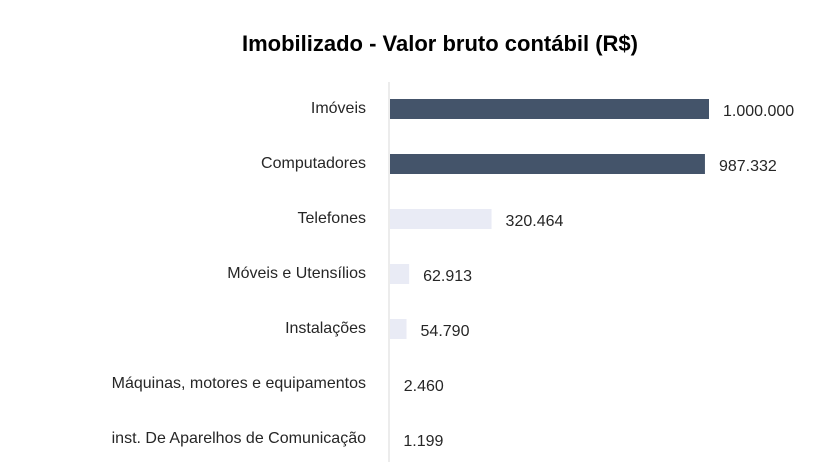 The width and height of the screenshot is (832, 463). I want to click on data-label: 1.199, so click(423, 441).